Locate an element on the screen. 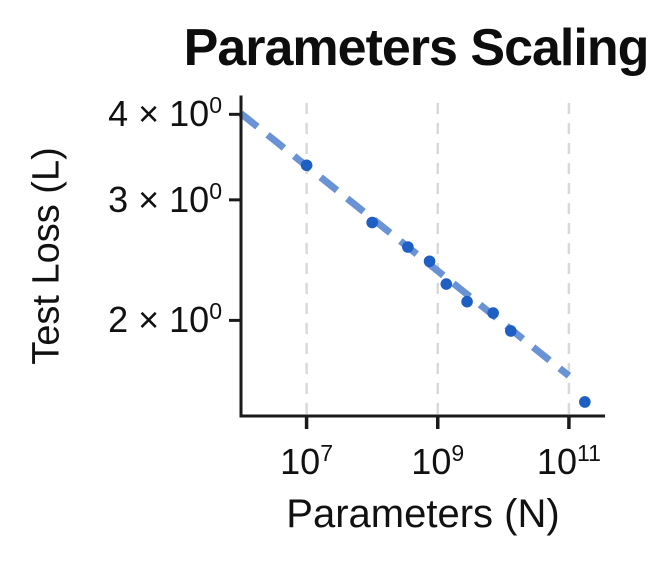 This screenshot has height=574, width=670. x-tick-label: 10⁹ is located at coordinates (437, 461).